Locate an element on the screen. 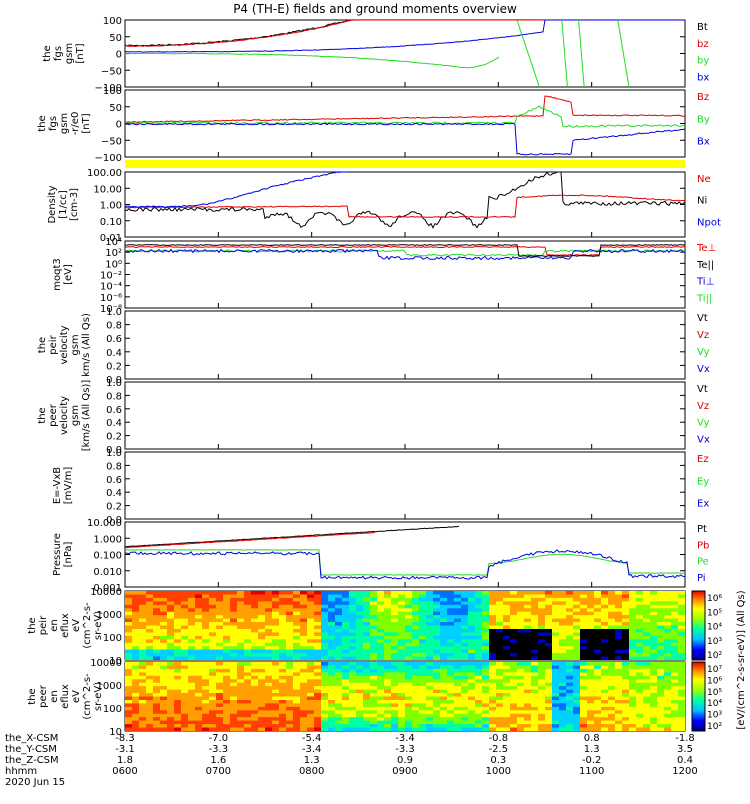 The height and width of the screenshot is (804, 750). series-Pb is located at coordinates (250, 540).